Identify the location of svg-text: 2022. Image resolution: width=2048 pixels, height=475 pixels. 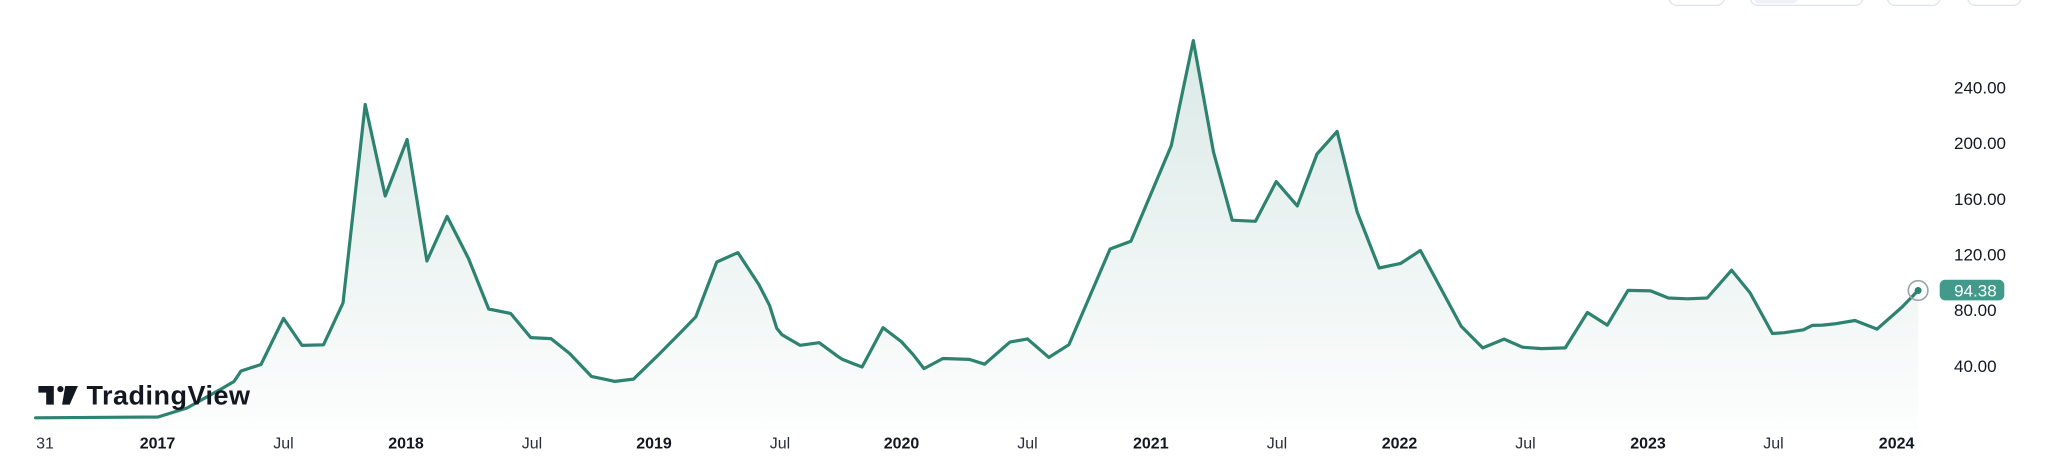
(1400, 444).